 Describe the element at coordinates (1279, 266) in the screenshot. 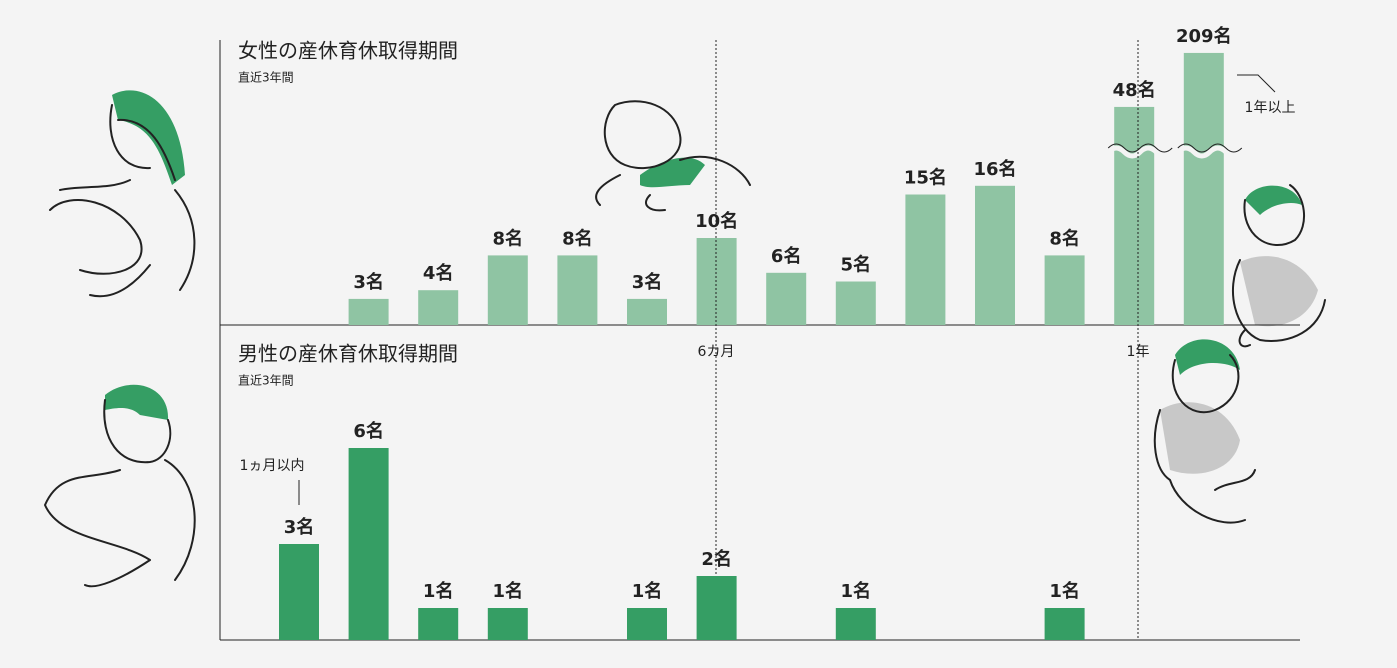

I see `illustration-toddler-green` at that location.